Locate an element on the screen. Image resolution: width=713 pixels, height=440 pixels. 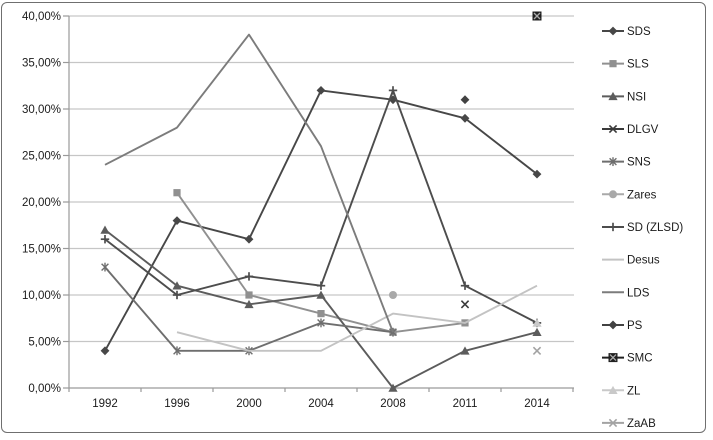
legend-item-zaab: ZaAB is located at coordinates (629, 424).